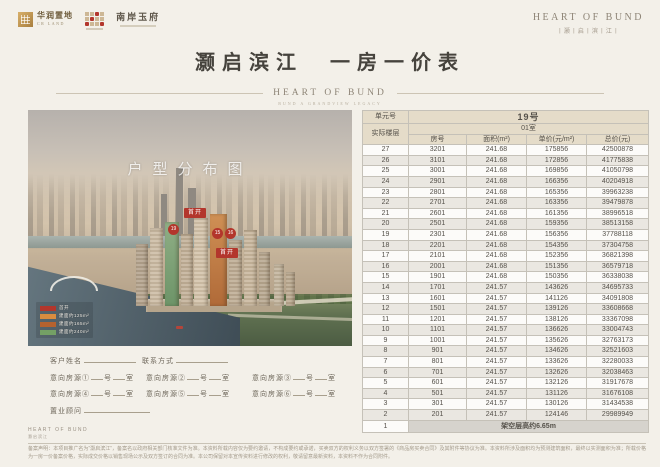 The width and height of the screenshot is (660, 467). What do you see at coordinates (556, 383) in the screenshot?
I see `cell-unit-price: 132126` at bounding box center [556, 383].